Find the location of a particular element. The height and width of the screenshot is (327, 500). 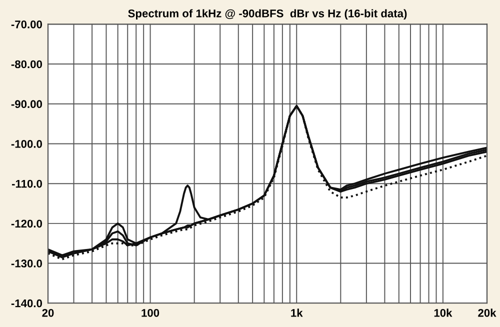

x-tick-label: 100 is located at coordinates (151, 312).